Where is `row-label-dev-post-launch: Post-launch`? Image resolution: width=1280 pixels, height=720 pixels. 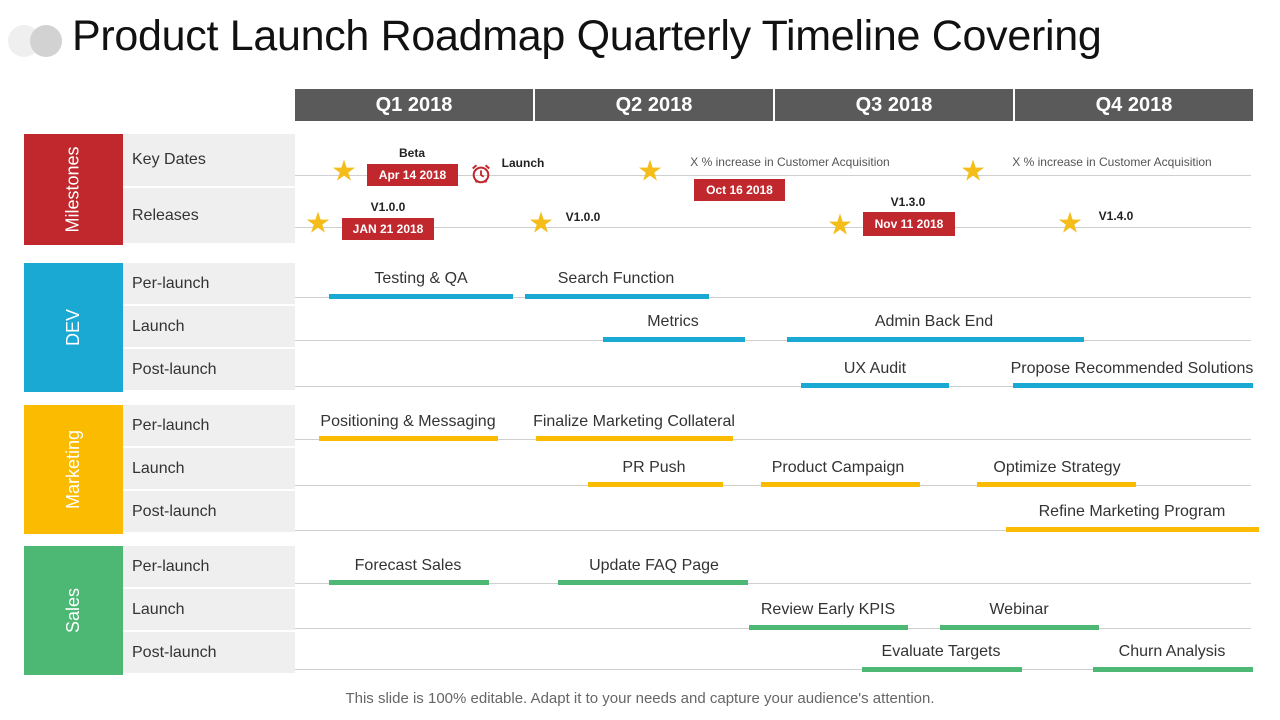
row-label-dev-post-launch: Post-launch is located at coordinates (209, 370).